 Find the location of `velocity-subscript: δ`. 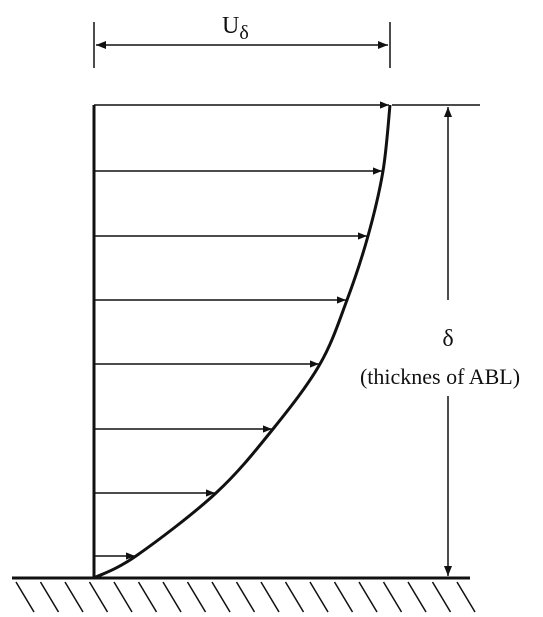

velocity-subscript: δ is located at coordinates (243, 33).